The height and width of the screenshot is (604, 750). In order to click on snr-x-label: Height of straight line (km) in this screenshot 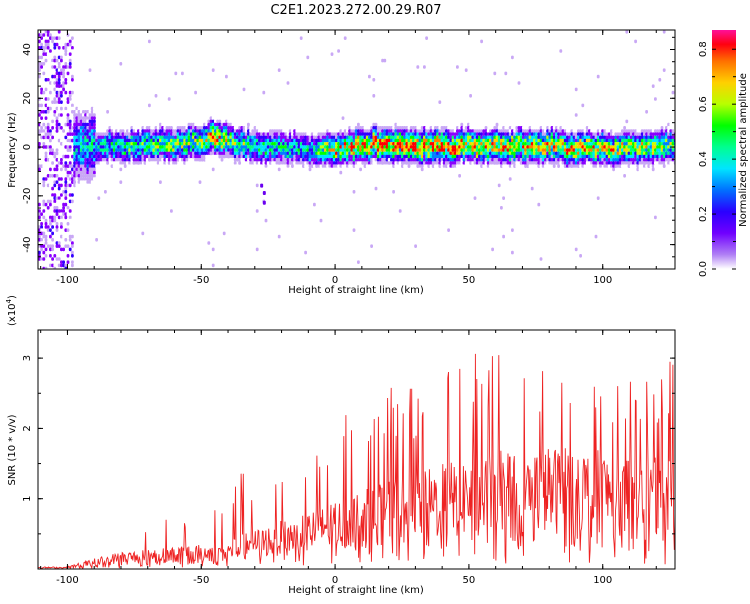, I will do `click(356, 590)`.